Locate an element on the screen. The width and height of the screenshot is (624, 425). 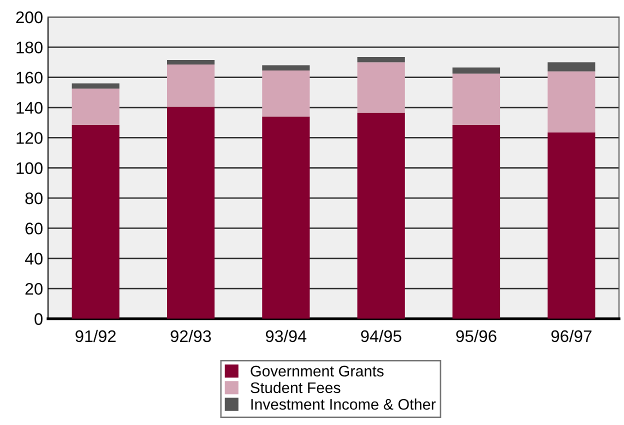
x-tick-label: 94/95 is located at coordinates (381, 336).